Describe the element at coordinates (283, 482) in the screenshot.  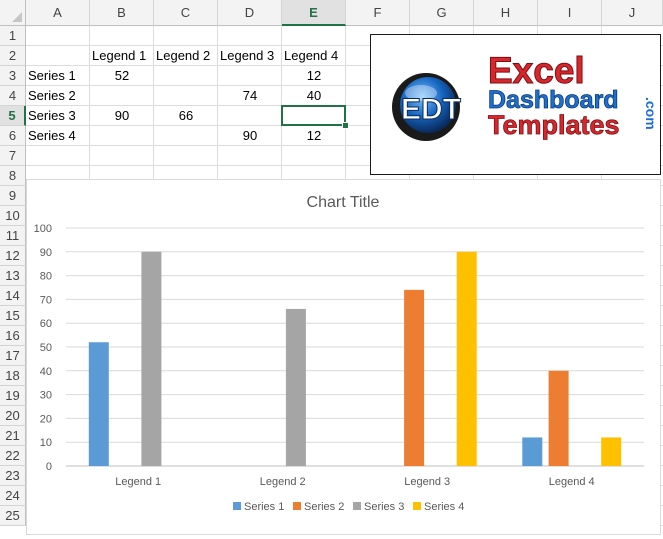
I see `x-tick-label: Legend 2` at that location.